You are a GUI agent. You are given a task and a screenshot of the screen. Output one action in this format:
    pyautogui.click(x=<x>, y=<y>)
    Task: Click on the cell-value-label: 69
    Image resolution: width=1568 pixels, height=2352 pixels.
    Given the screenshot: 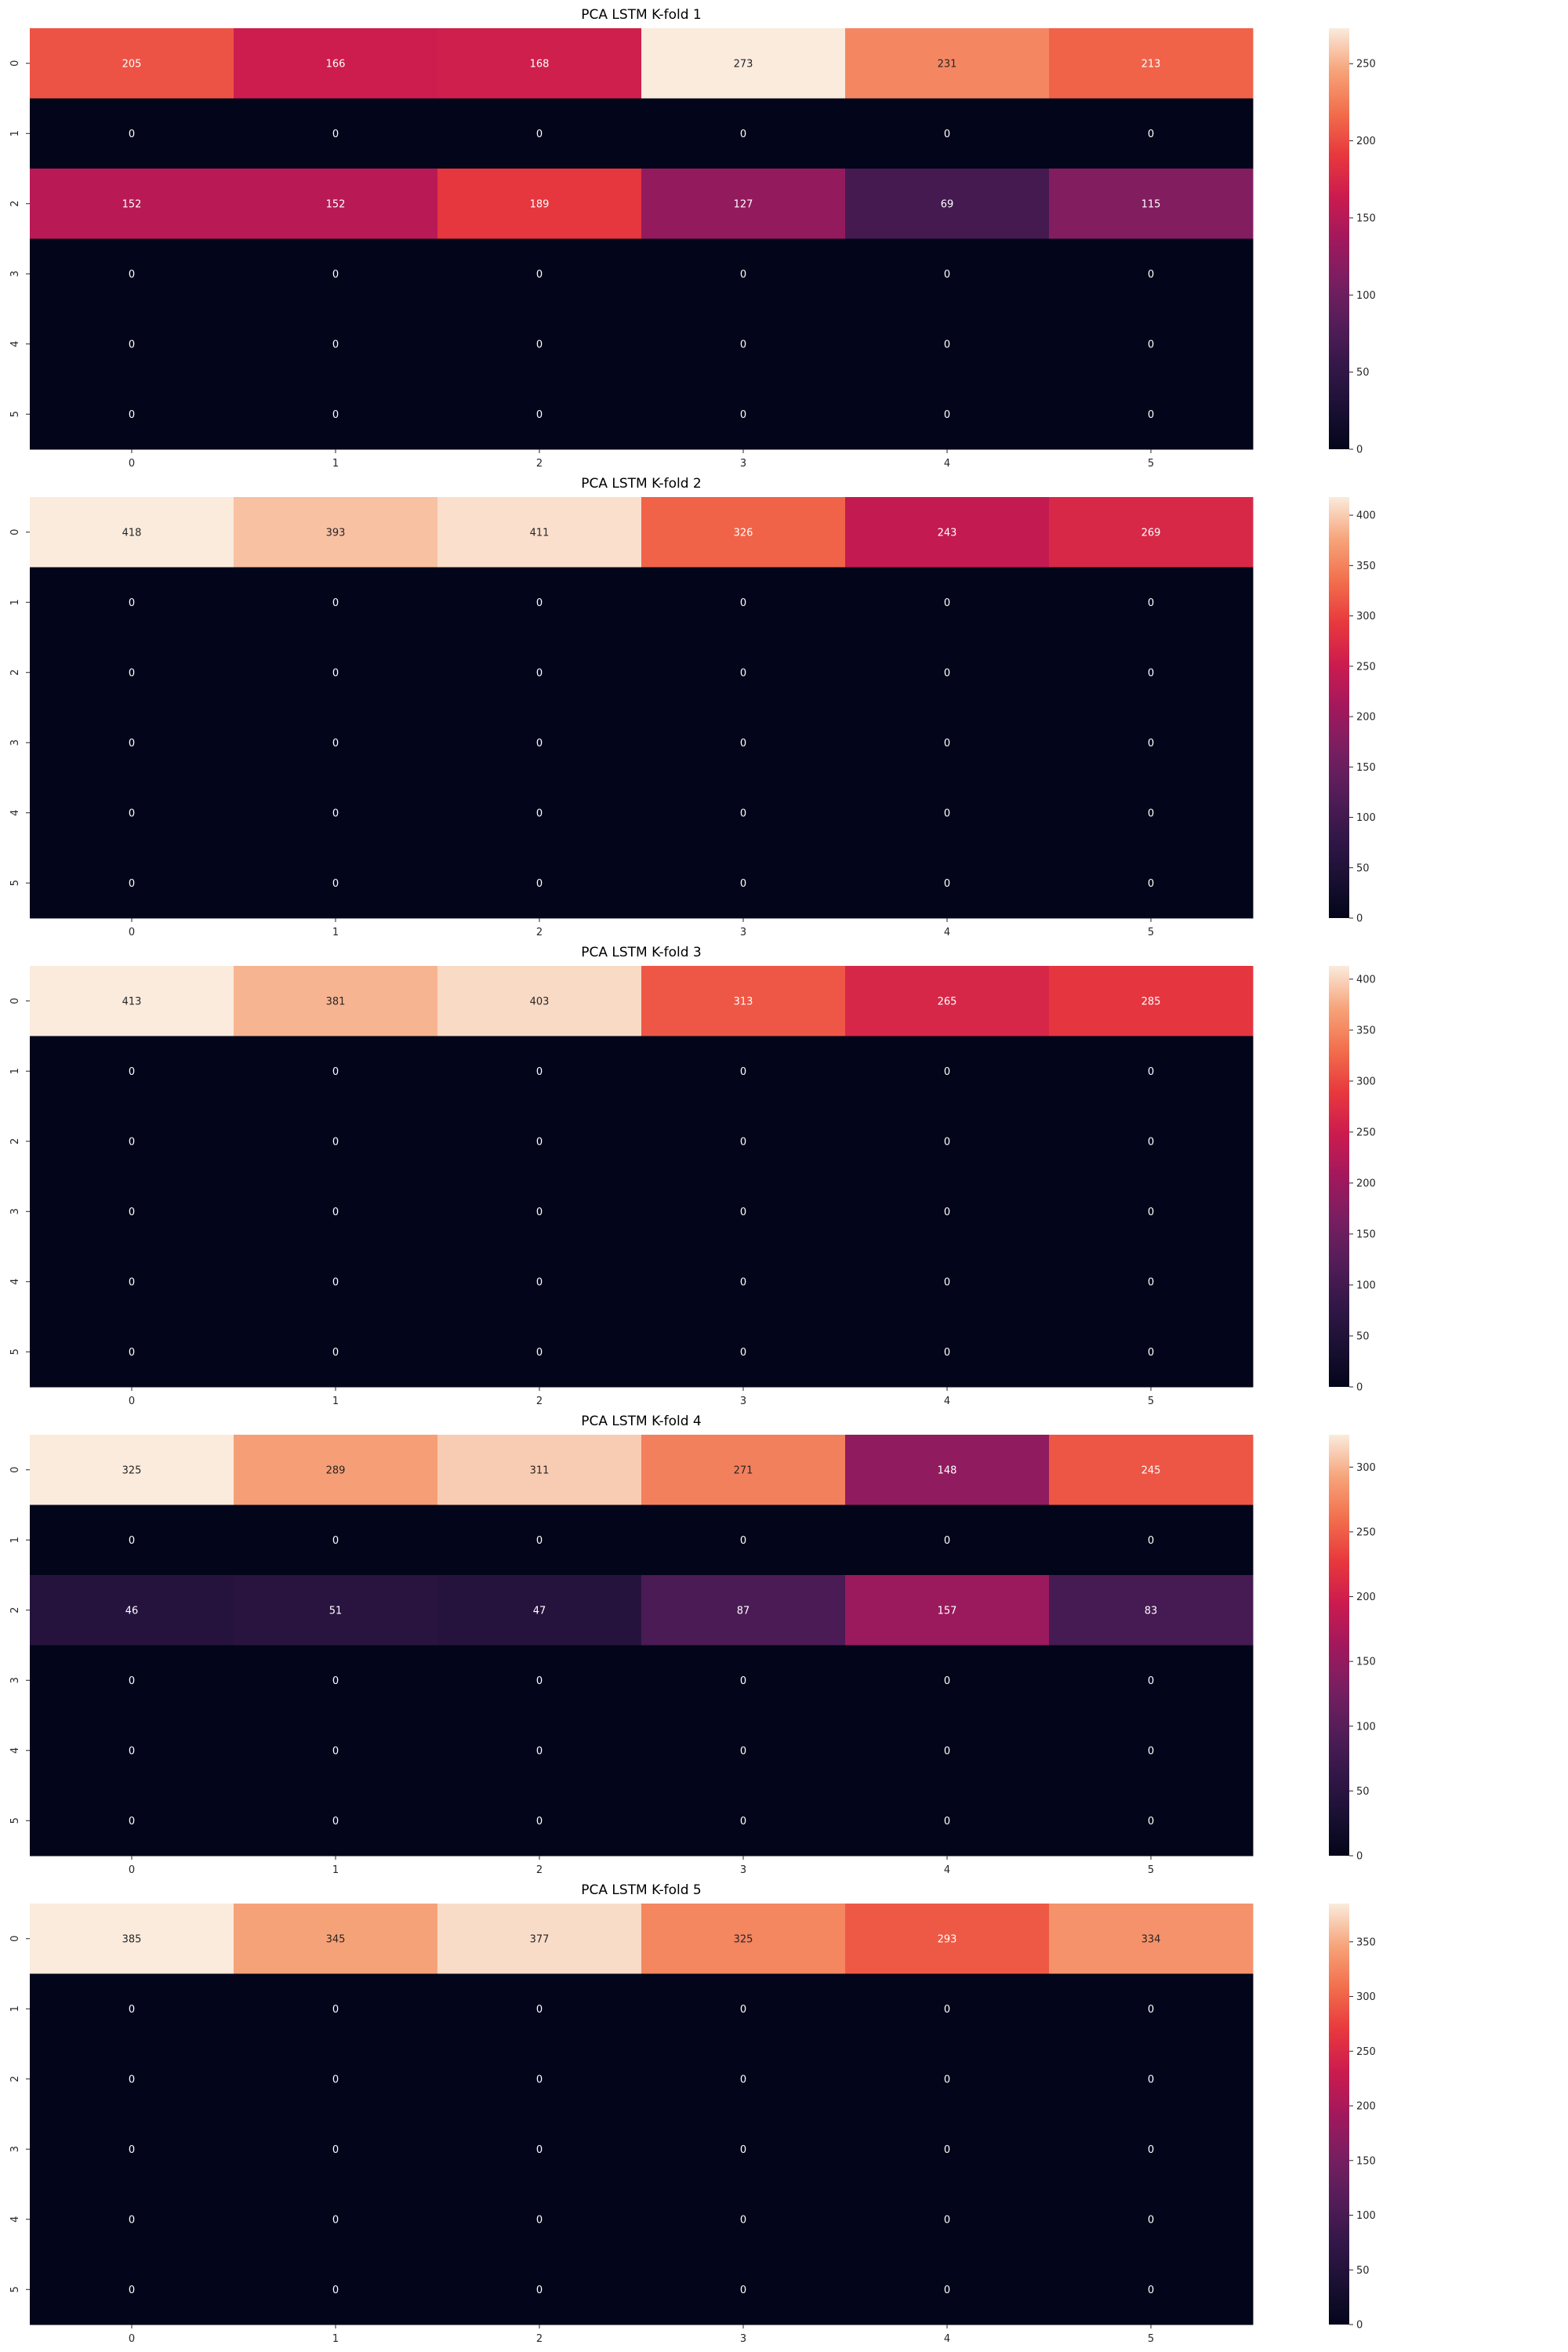 What is the action you would take?
    pyautogui.click(x=948, y=204)
    